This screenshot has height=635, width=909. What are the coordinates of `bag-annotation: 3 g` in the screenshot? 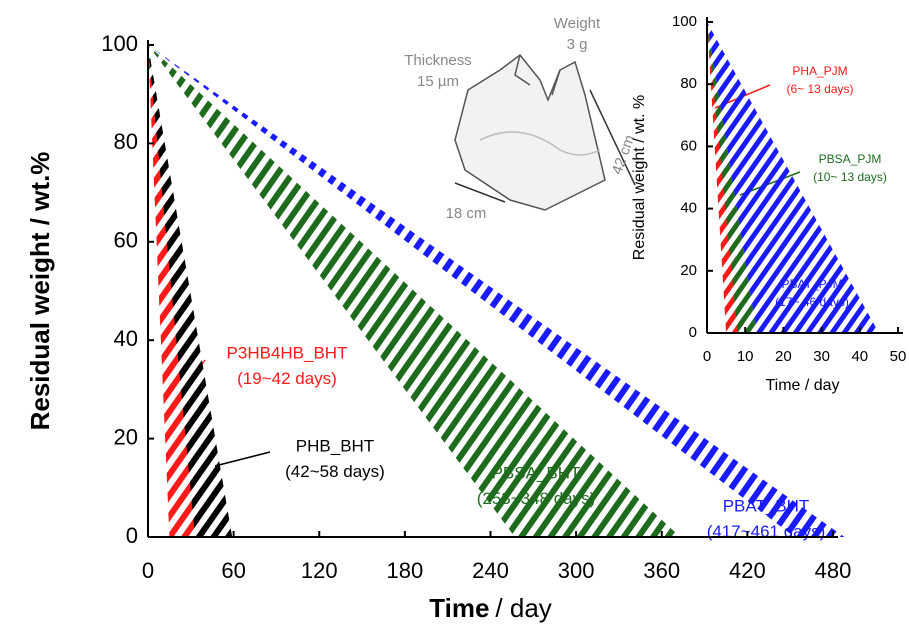 It's located at (577, 44).